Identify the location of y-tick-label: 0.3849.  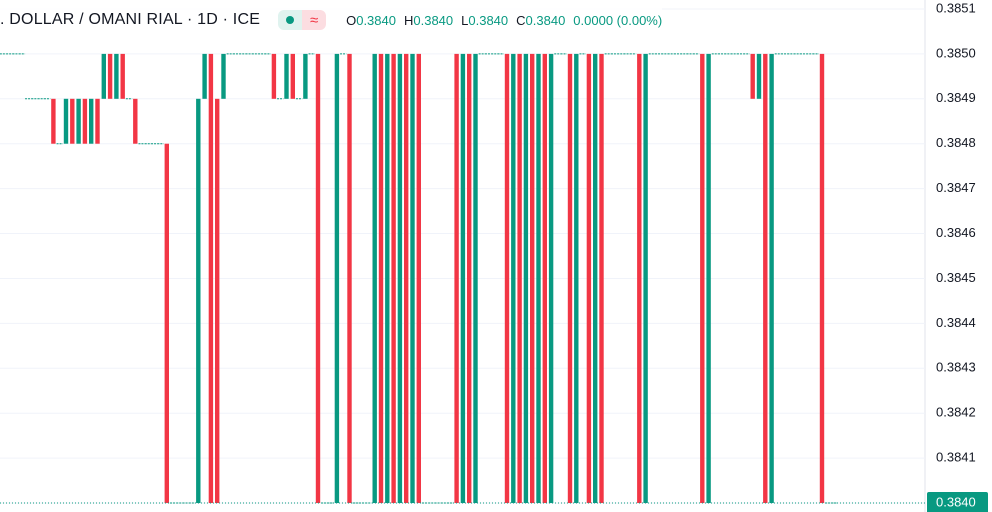
(956, 97).